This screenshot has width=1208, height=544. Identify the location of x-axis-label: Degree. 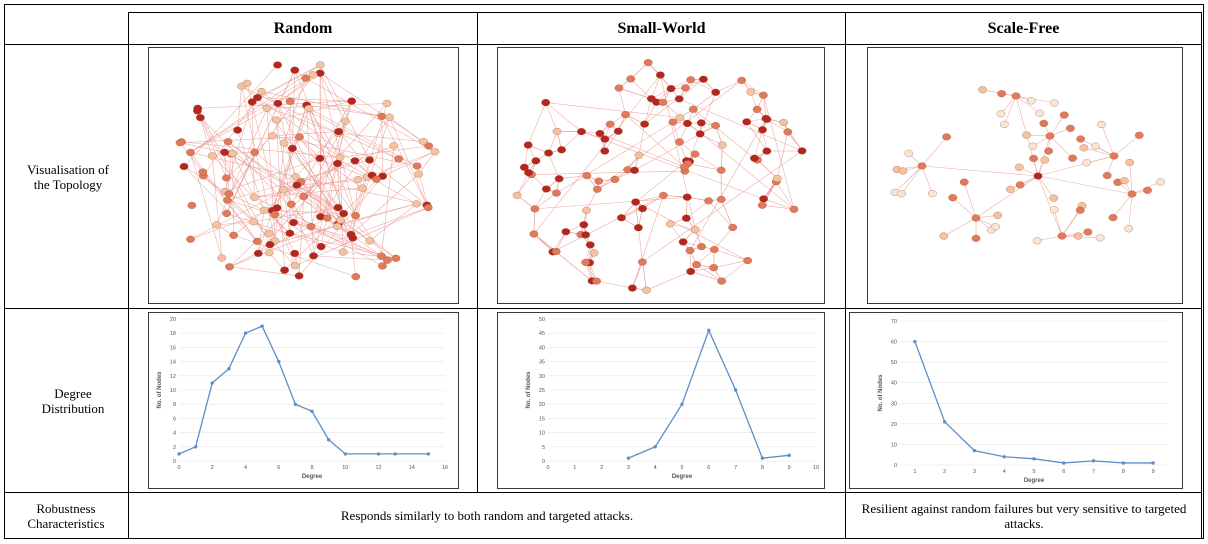
(682, 477).